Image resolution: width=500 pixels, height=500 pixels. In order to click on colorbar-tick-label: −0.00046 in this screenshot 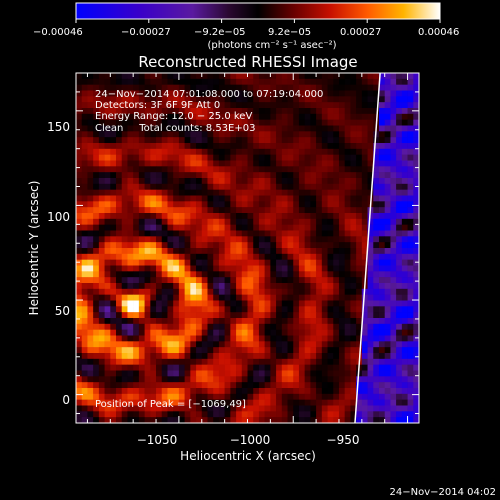, I will do `click(58, 32)`.